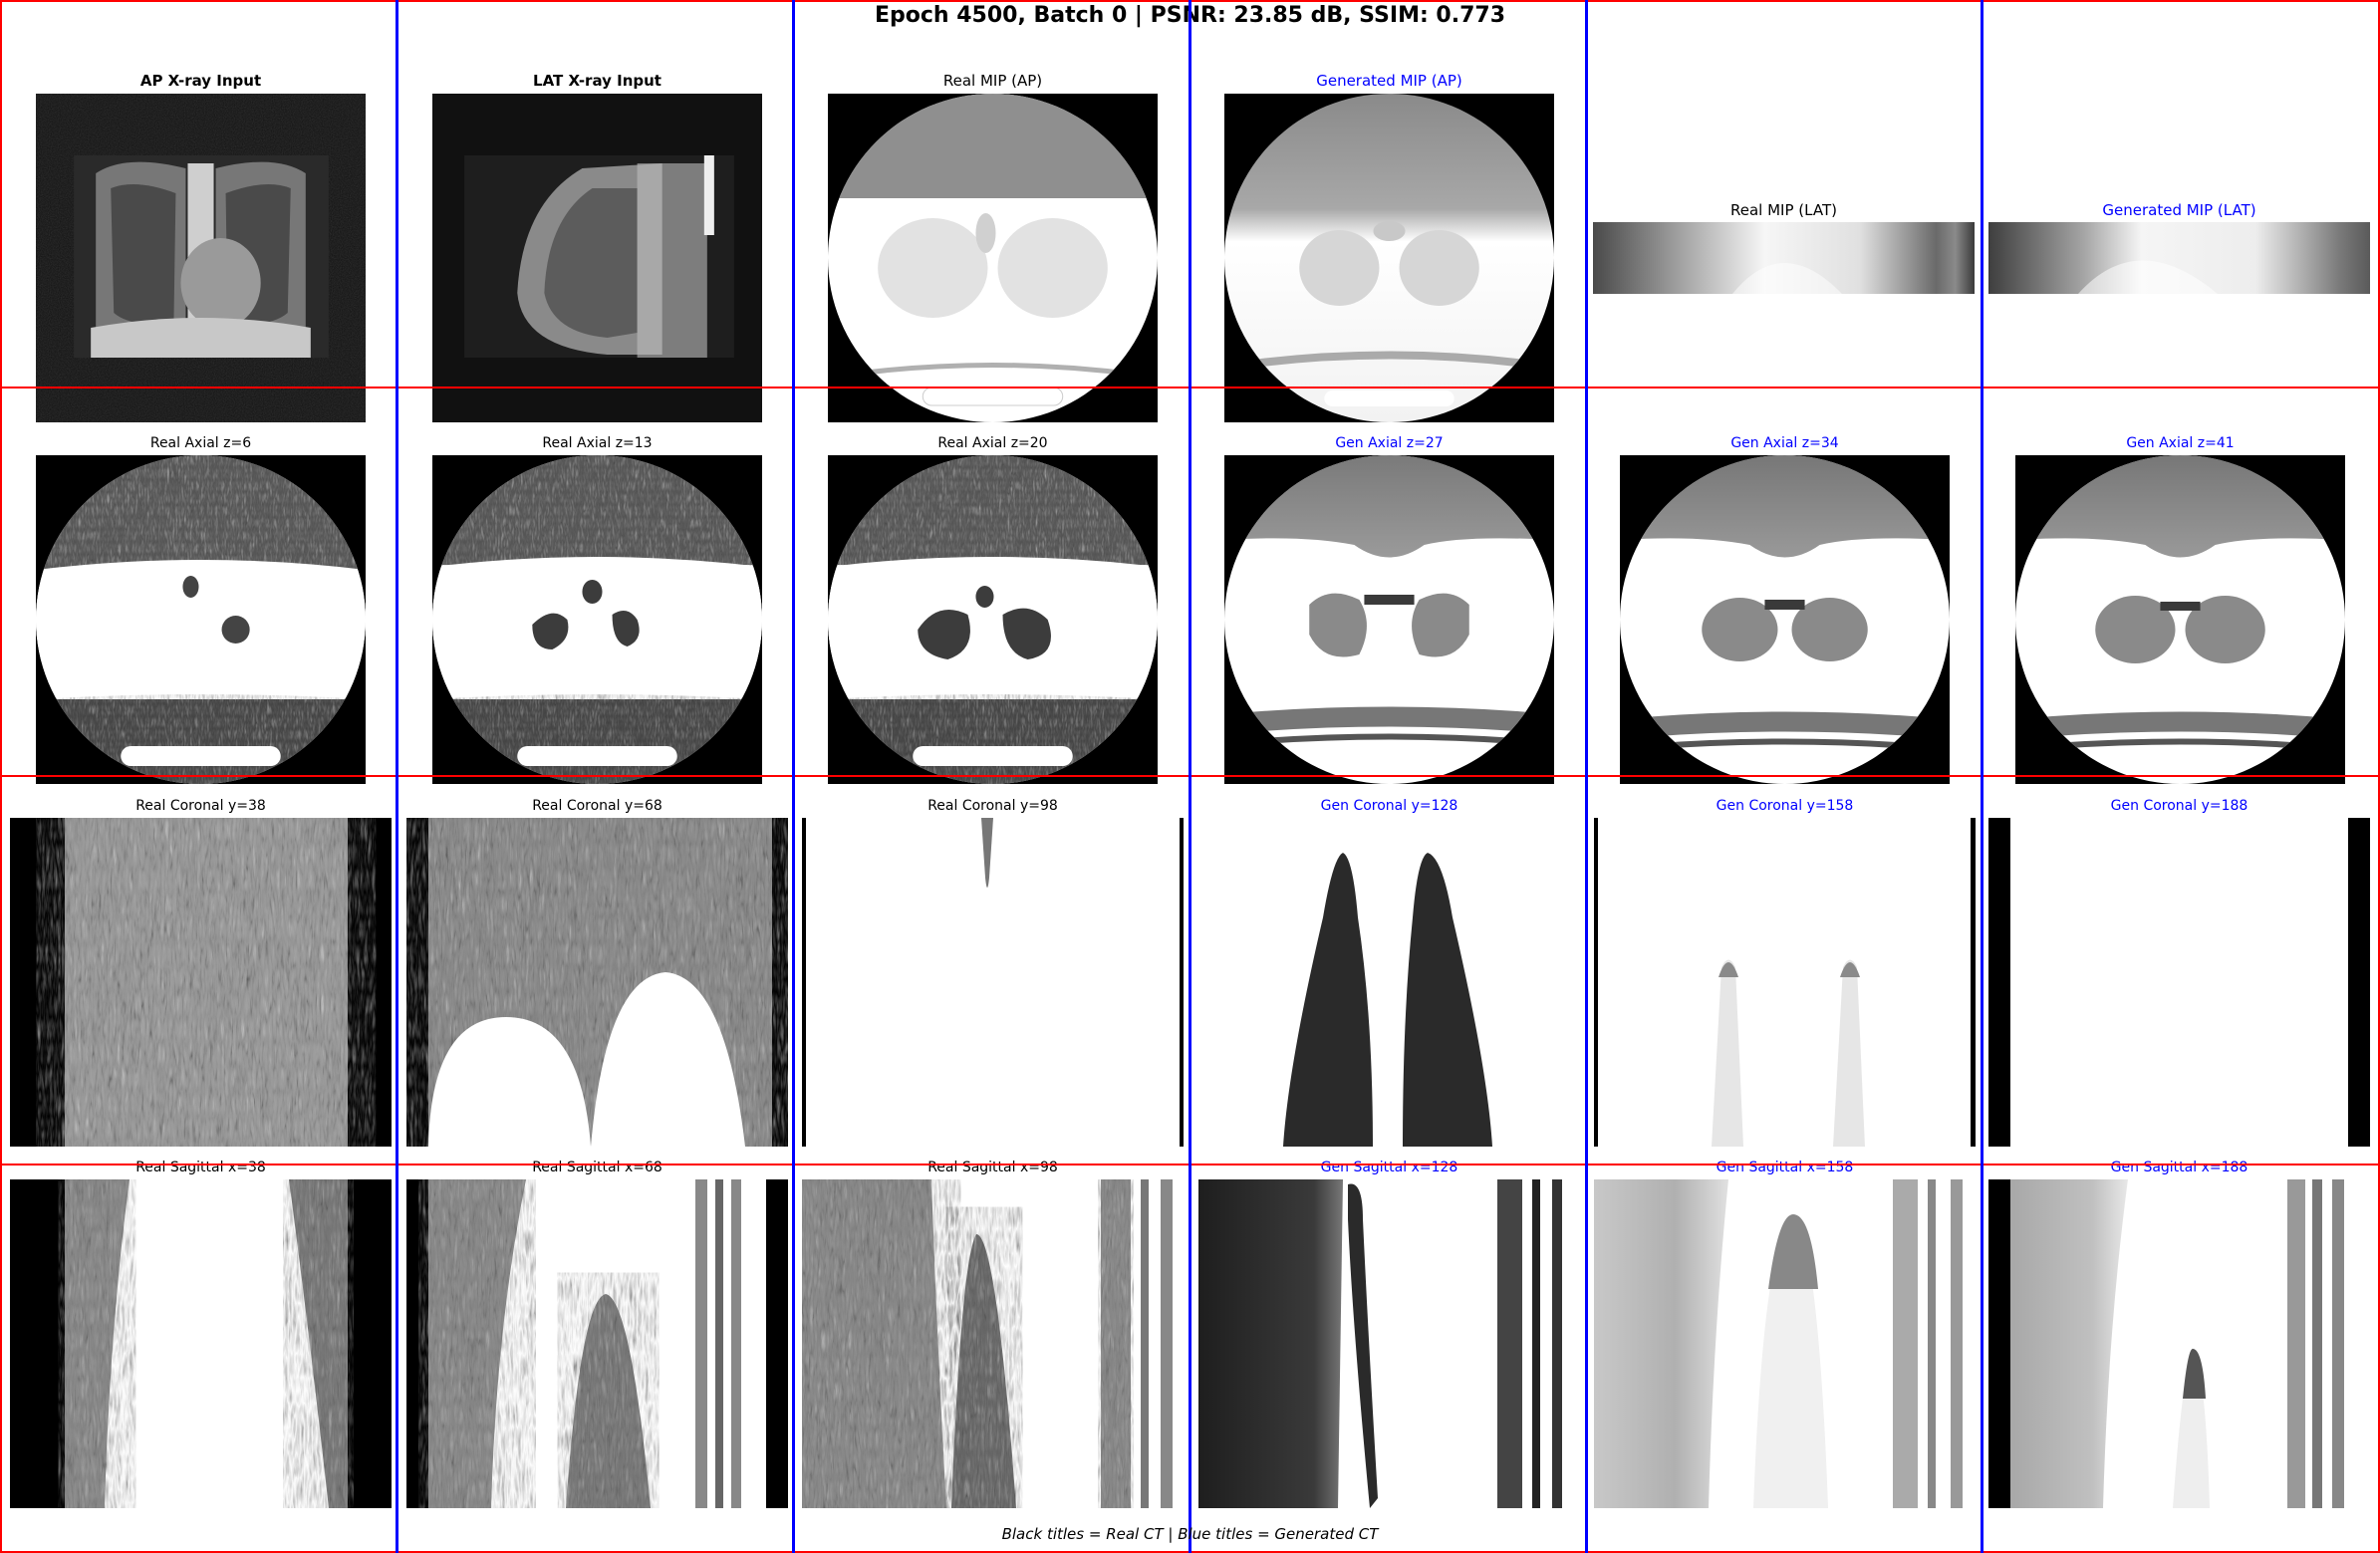  What do you see at coordinates (993, 619) in the screenshot?
I see `real-axial-z20-image` at bounding box center [993, 619].